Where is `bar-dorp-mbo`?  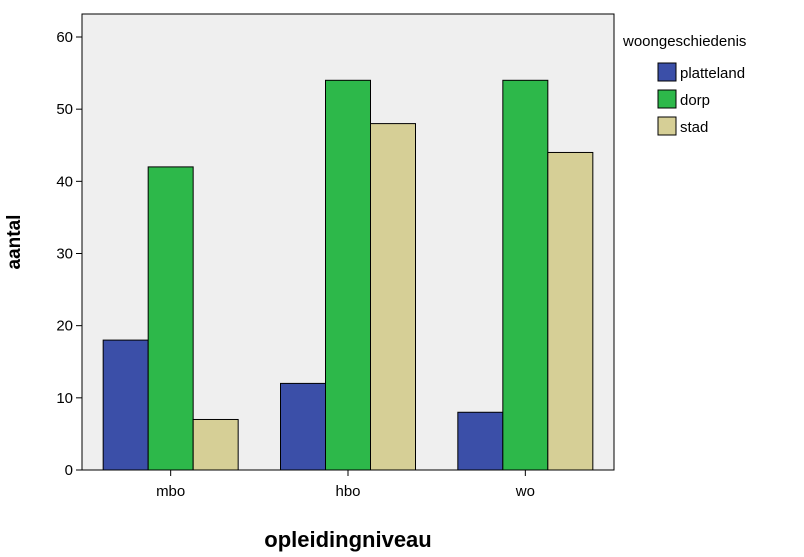
bar-dorp-mbo is located at coordinates (170, 318).